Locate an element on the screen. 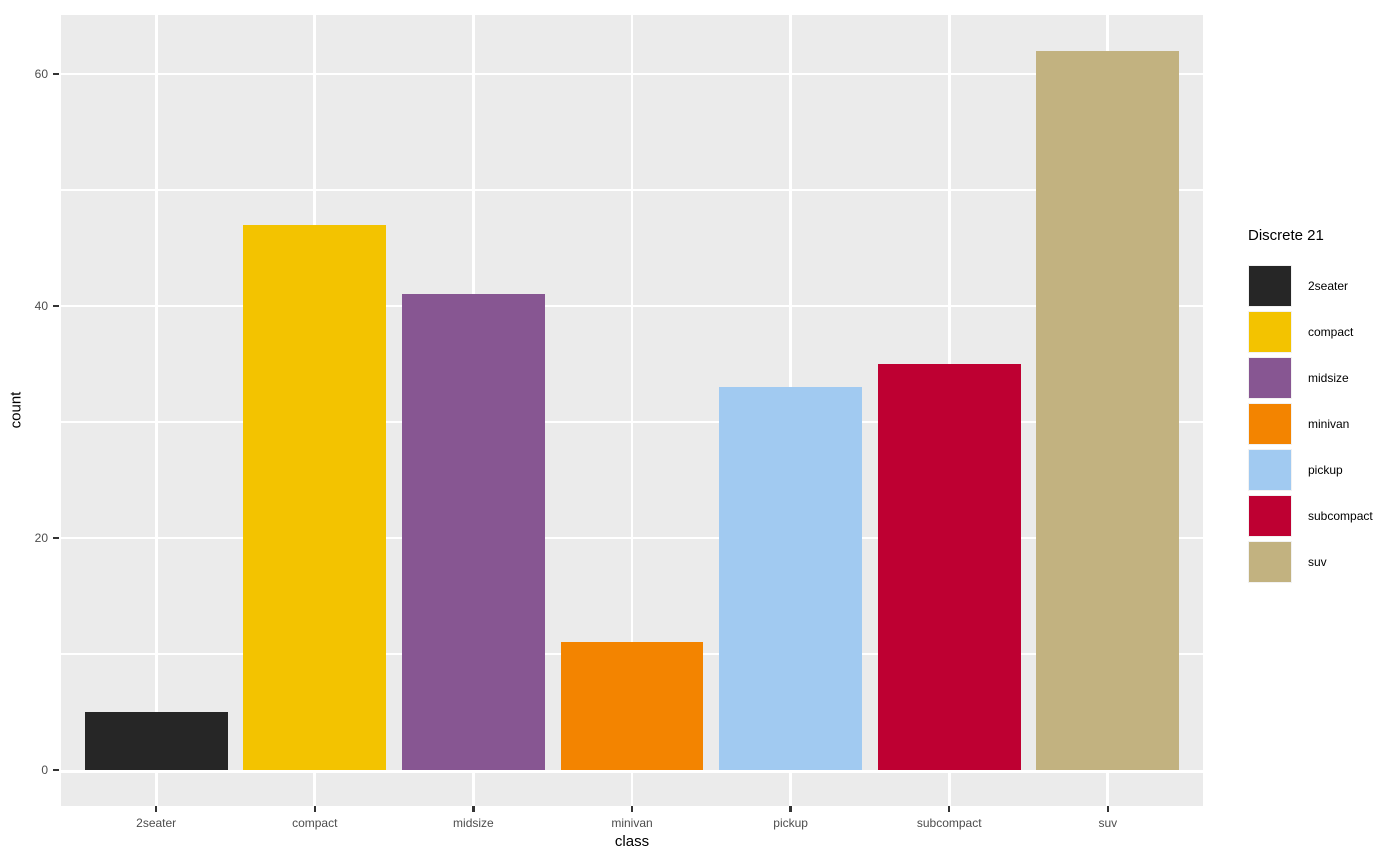 The width and height of the screenshot is (1400, 865). x-tick-label-2seater: 2seater is located at coordinates (156, 823).